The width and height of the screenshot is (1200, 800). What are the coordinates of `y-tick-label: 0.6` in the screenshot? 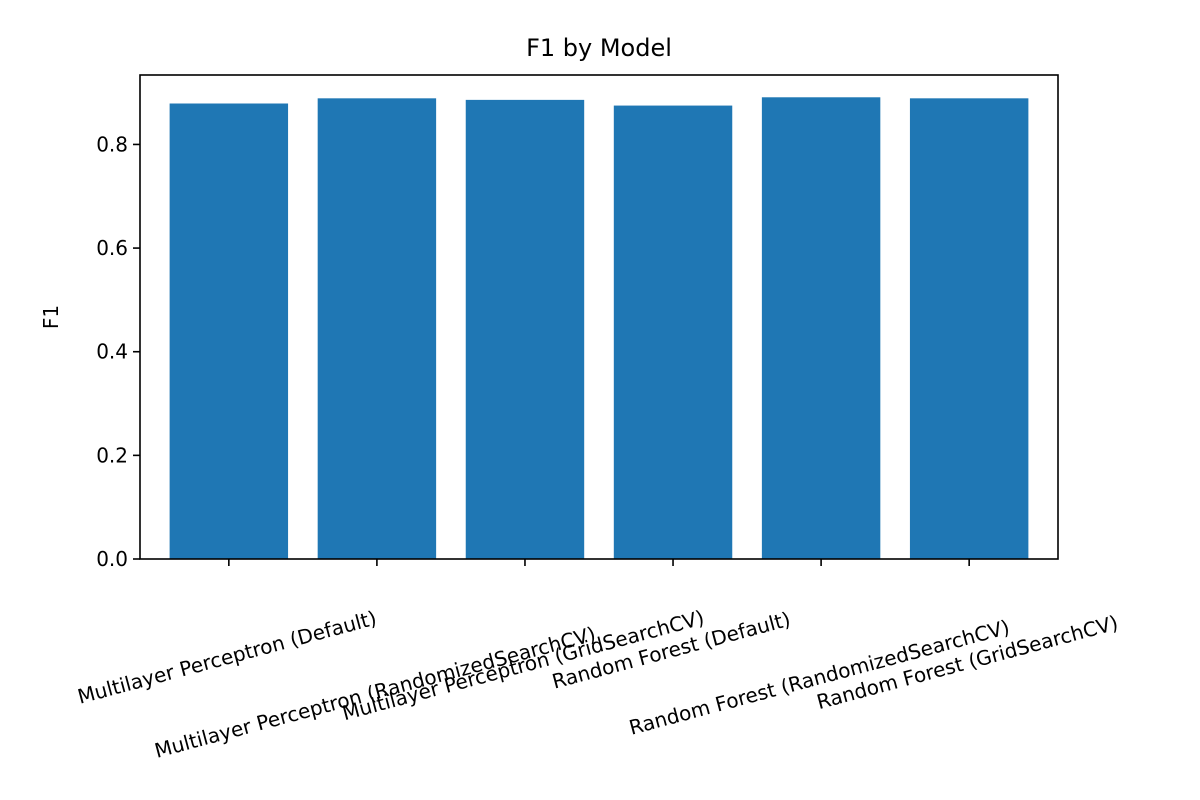 It's located at (112, 248).